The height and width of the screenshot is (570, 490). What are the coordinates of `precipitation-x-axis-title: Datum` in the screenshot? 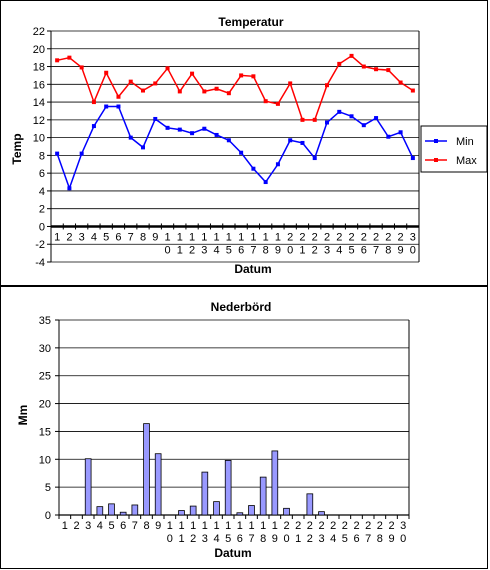 It's located at (232, 553).